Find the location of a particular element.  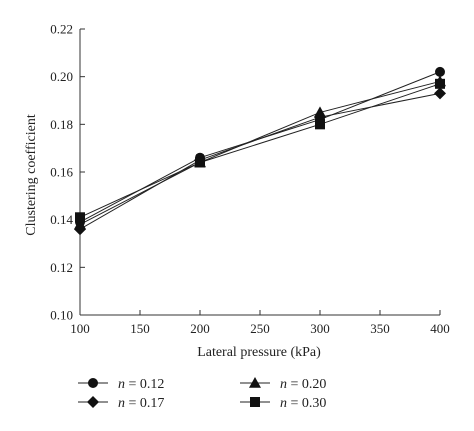

legend-marker-square is located at coordinates (255, 402).